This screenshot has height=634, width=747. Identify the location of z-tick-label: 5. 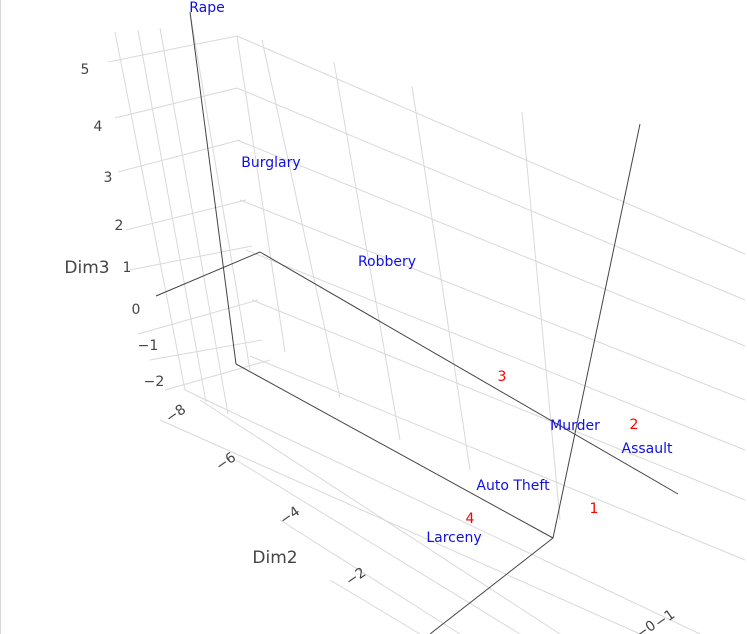
(85, 70).